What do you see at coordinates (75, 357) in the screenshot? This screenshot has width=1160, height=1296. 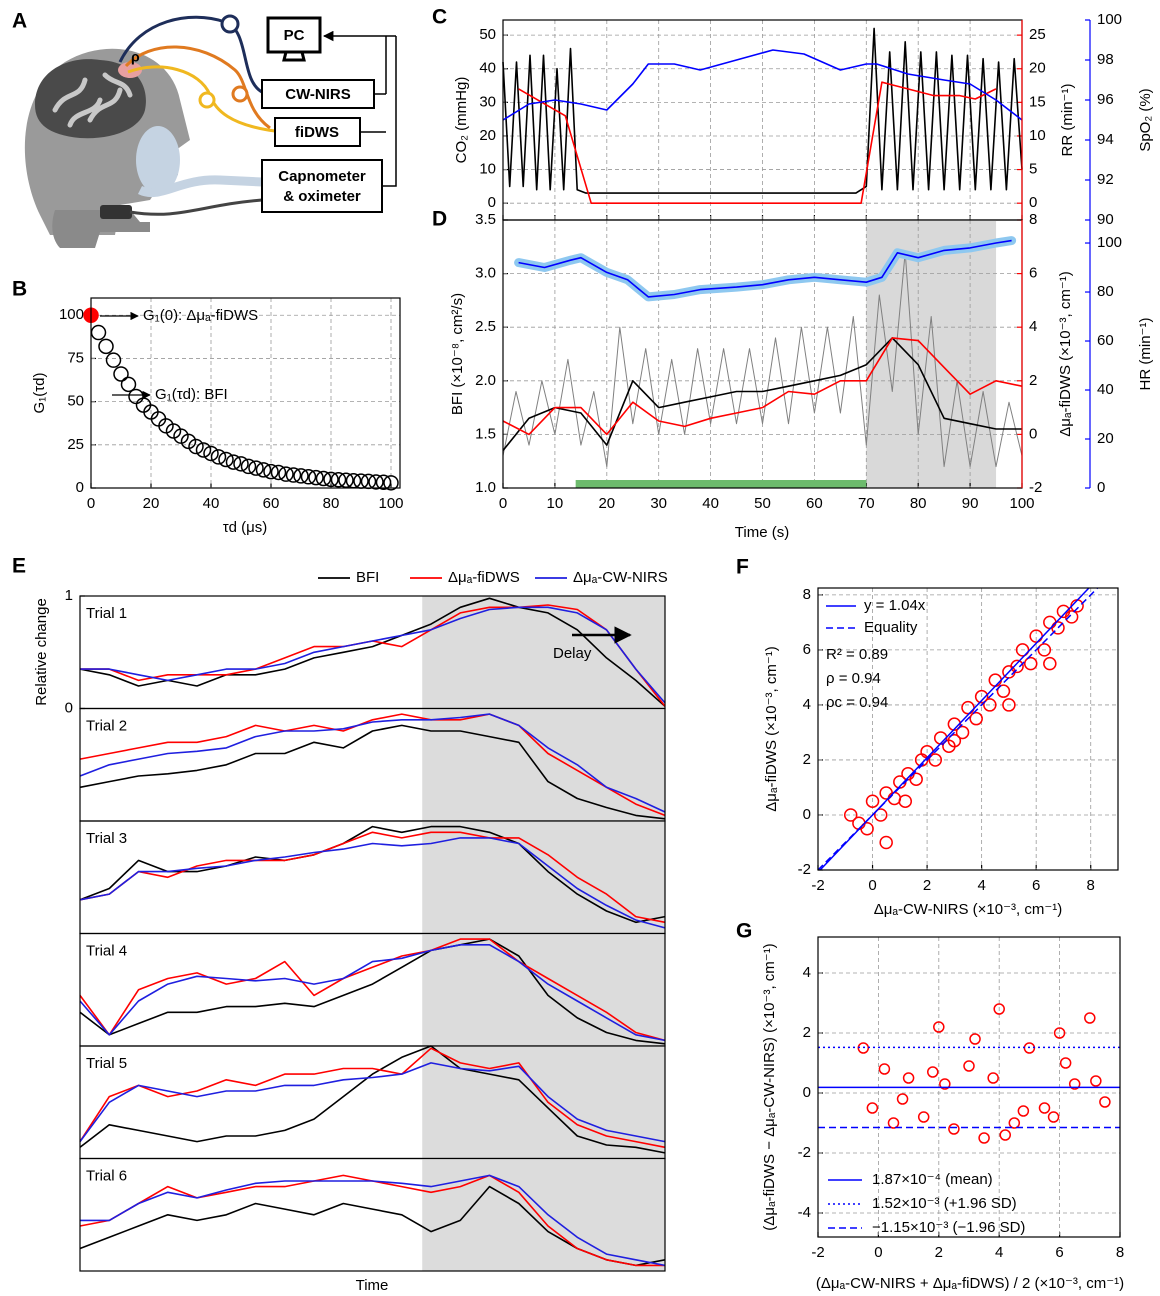 I see `y-tick-label: 75` at bounding box center [75, 357].